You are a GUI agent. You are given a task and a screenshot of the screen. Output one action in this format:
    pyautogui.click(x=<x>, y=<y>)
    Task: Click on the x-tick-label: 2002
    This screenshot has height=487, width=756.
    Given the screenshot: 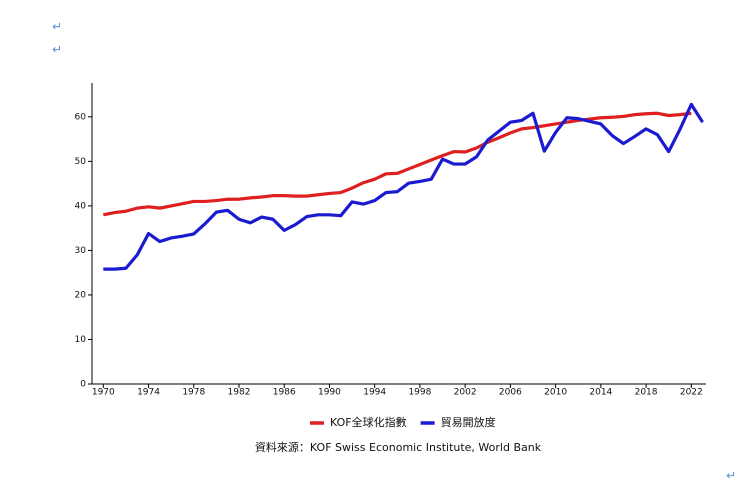 What is the action you would take?
    pyautogui.click(x=465, y=393)
    